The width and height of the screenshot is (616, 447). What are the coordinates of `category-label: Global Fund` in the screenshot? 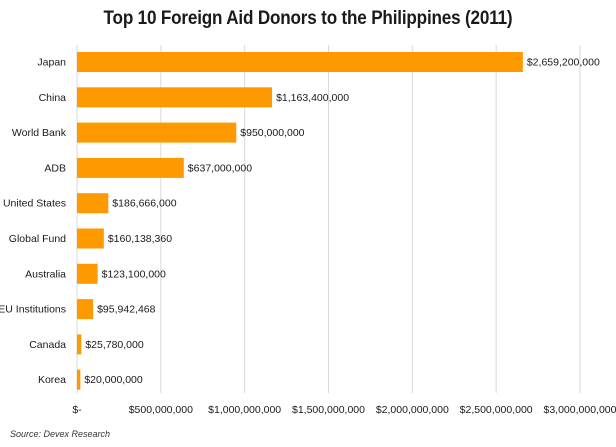 It's located at (37, 239).